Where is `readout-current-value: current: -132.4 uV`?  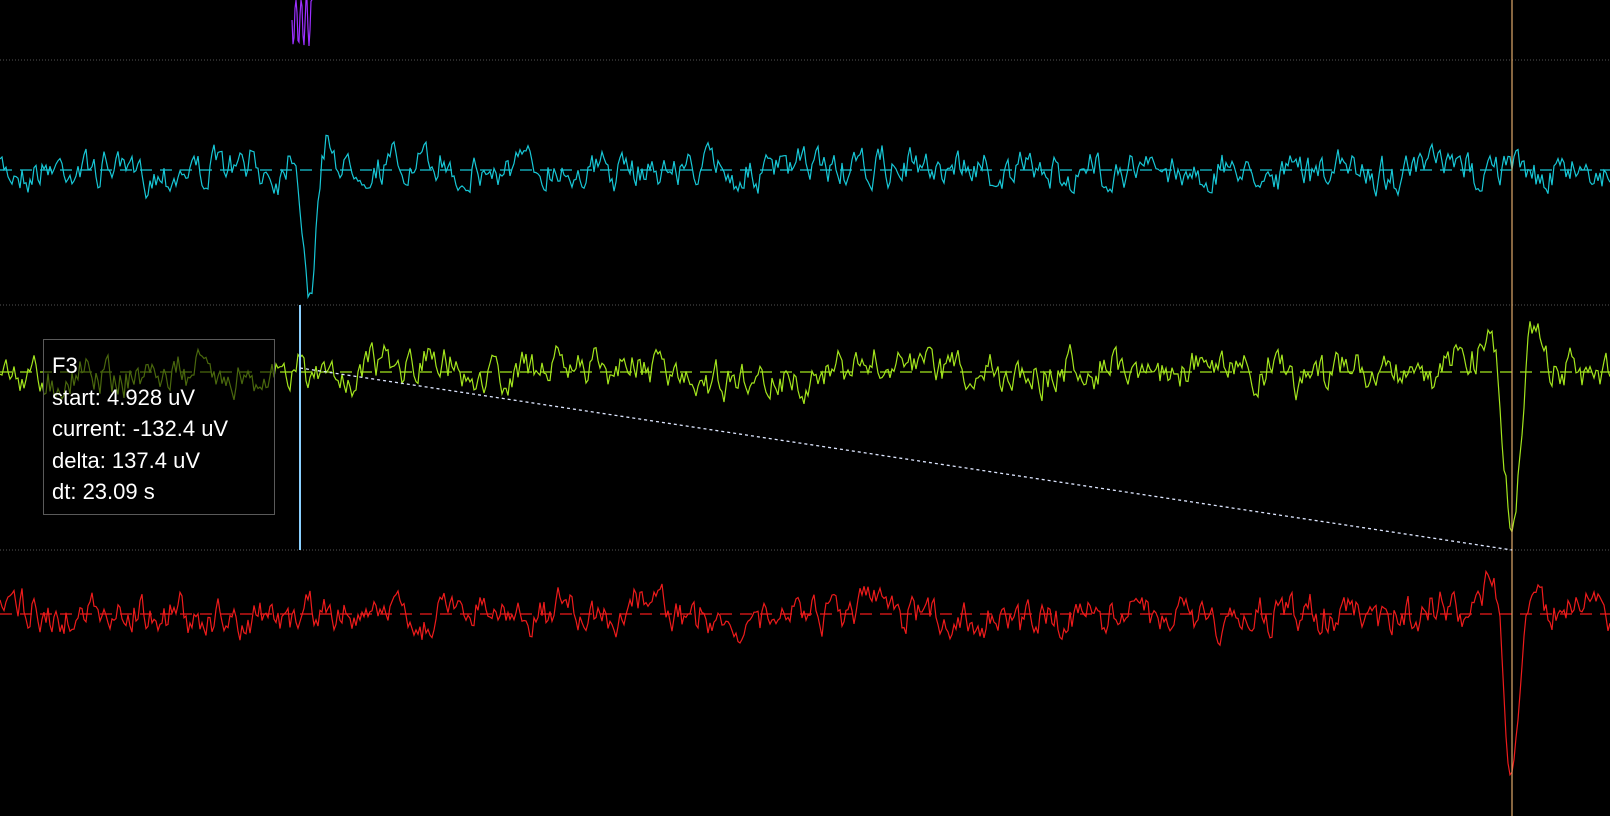
readout-current-value: current: -132.4 uV is located at coordinates (140, 428).